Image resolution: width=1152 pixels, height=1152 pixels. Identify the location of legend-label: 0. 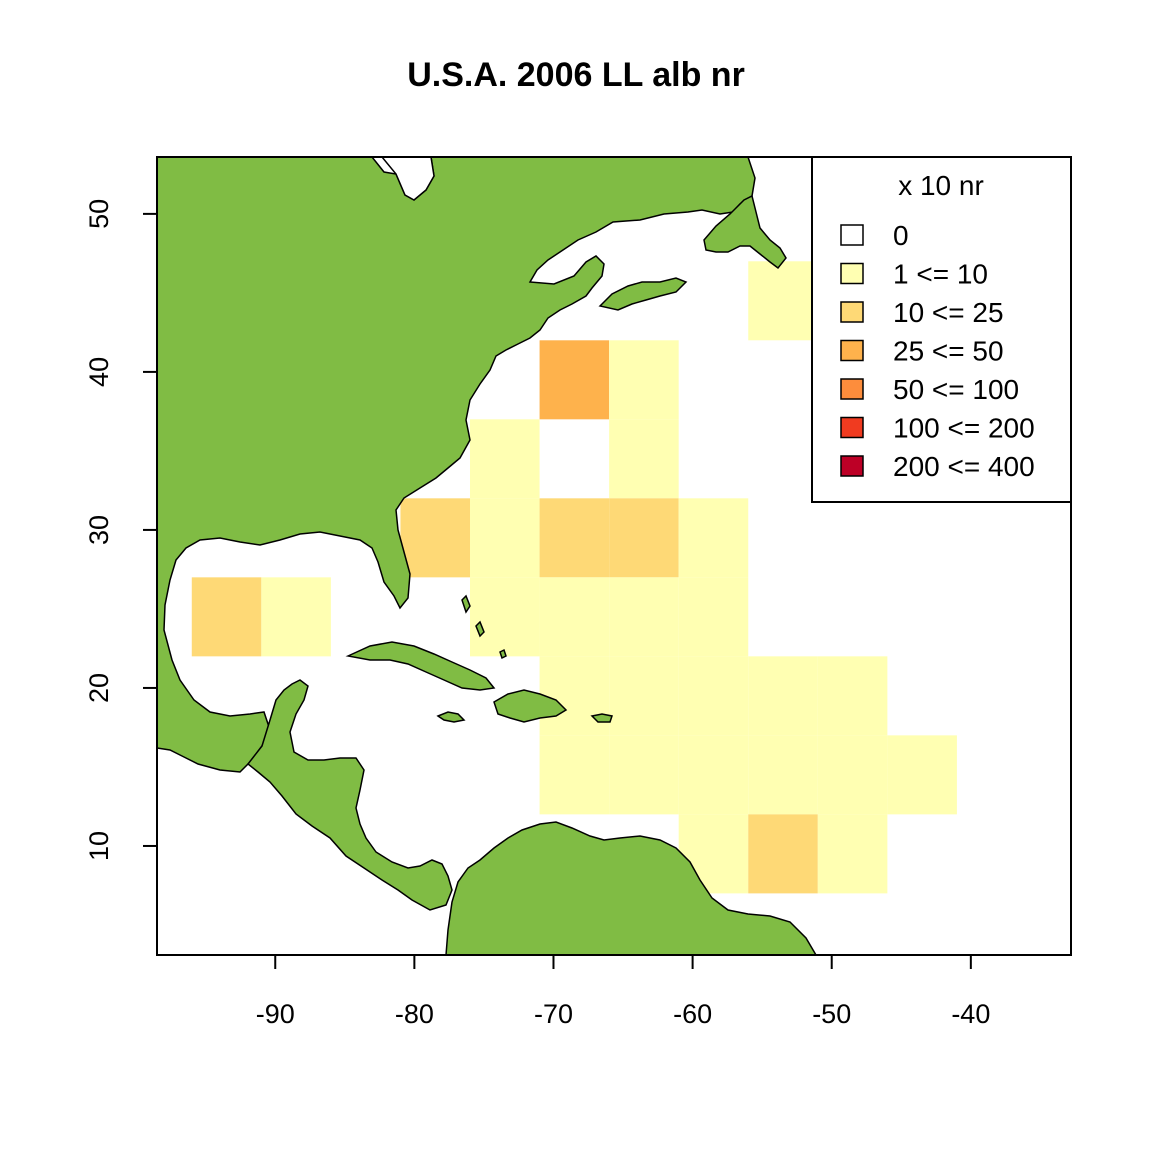
(901, 235).